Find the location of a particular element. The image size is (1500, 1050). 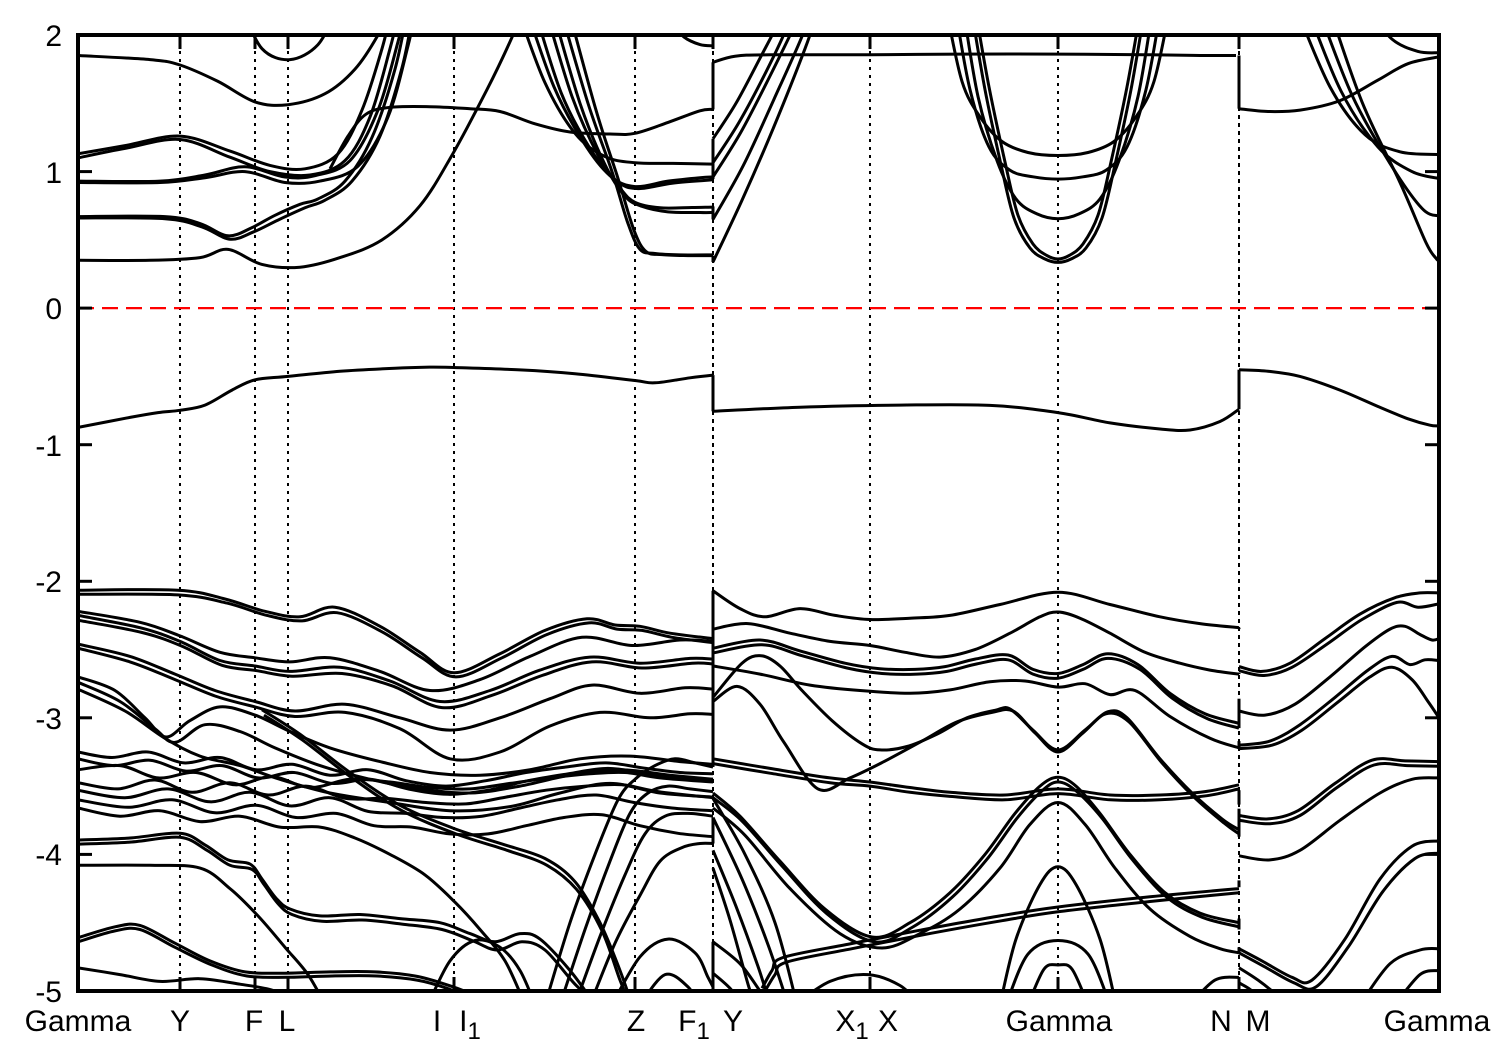

svg-text: F is located at coordinates (254, 1021).